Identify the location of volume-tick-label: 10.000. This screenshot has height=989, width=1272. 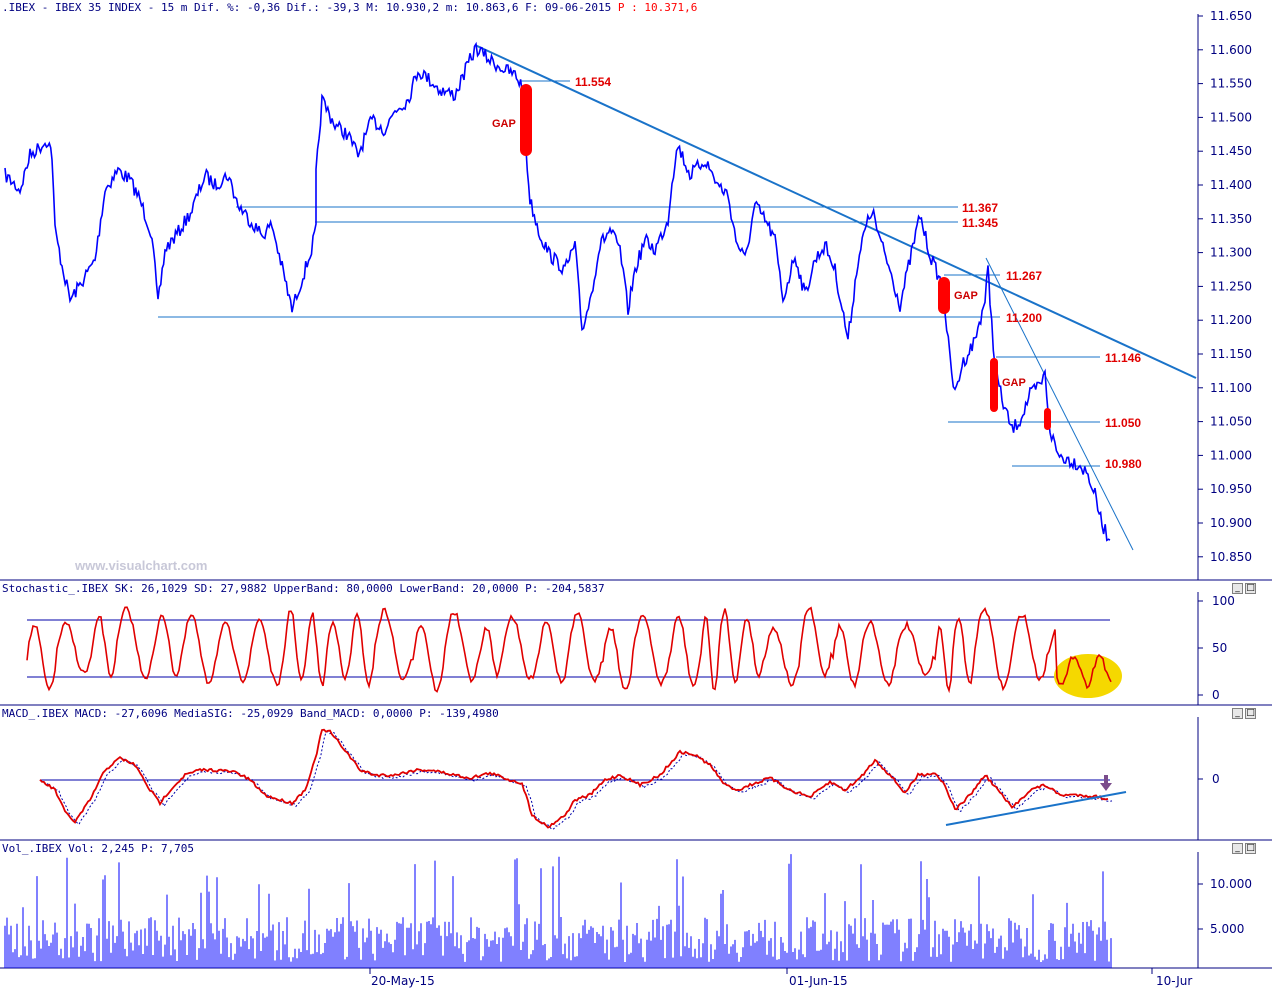
(1231, 884).